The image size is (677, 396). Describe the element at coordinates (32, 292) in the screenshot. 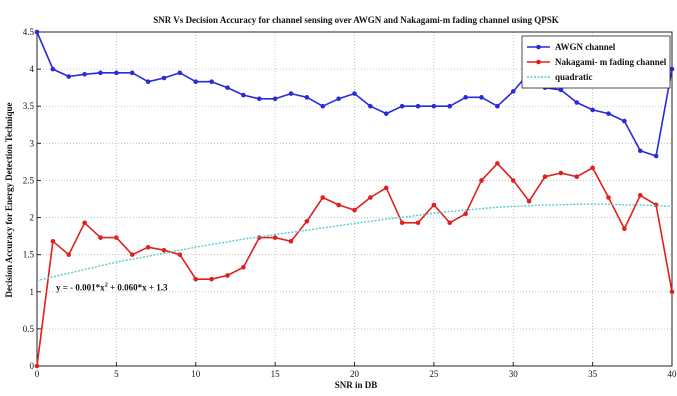

I see `y-tick-label: 1` at that location.